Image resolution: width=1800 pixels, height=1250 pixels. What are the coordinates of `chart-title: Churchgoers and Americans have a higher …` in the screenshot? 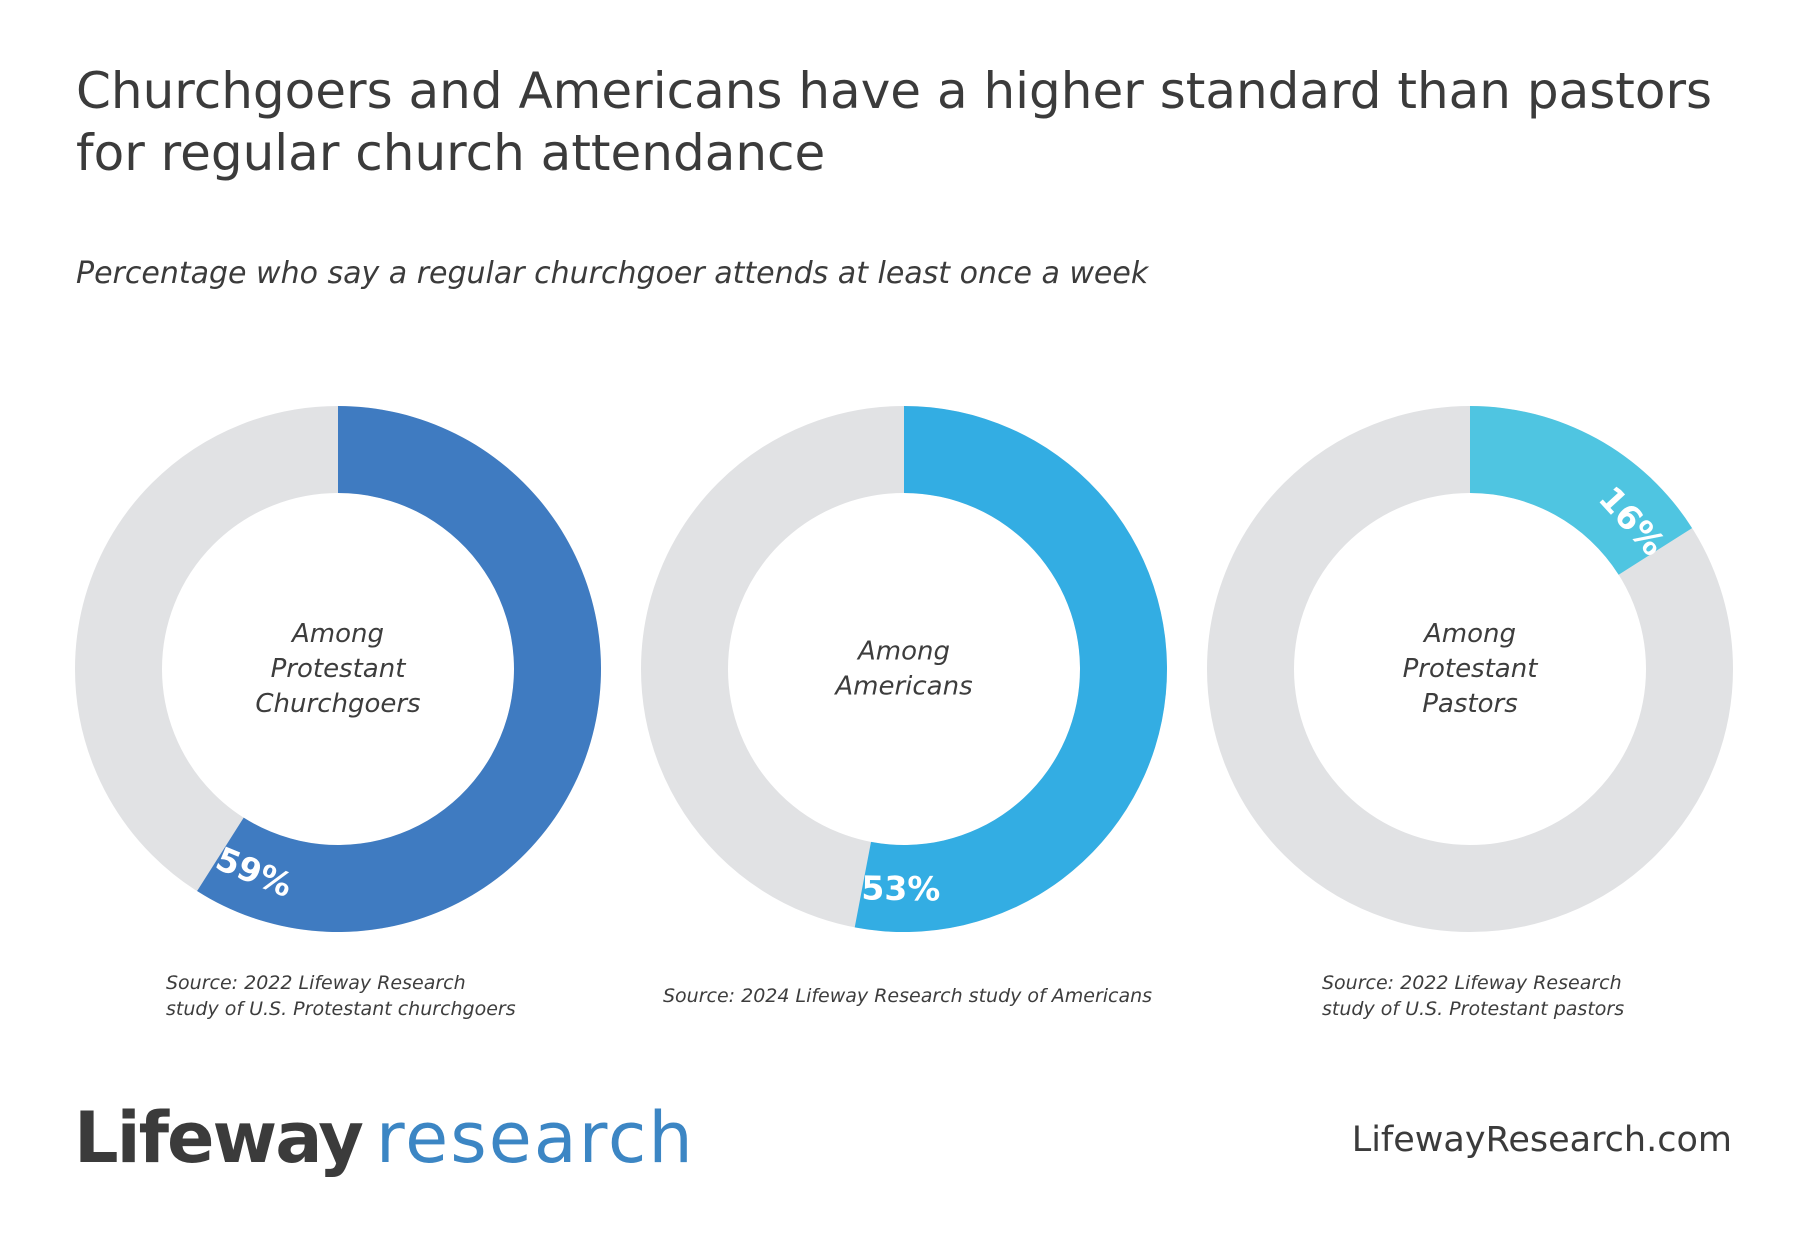 It's located at (894, 122).